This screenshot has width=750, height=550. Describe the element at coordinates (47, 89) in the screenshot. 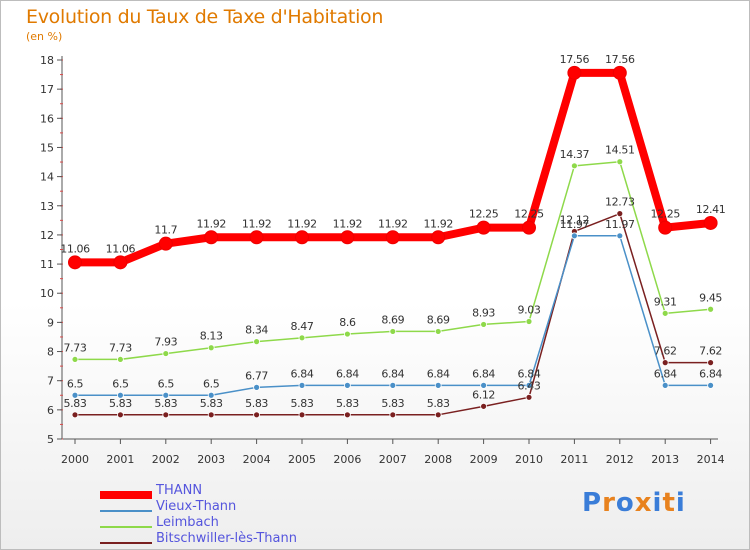

I see `y-tick-label: 17` at that location.